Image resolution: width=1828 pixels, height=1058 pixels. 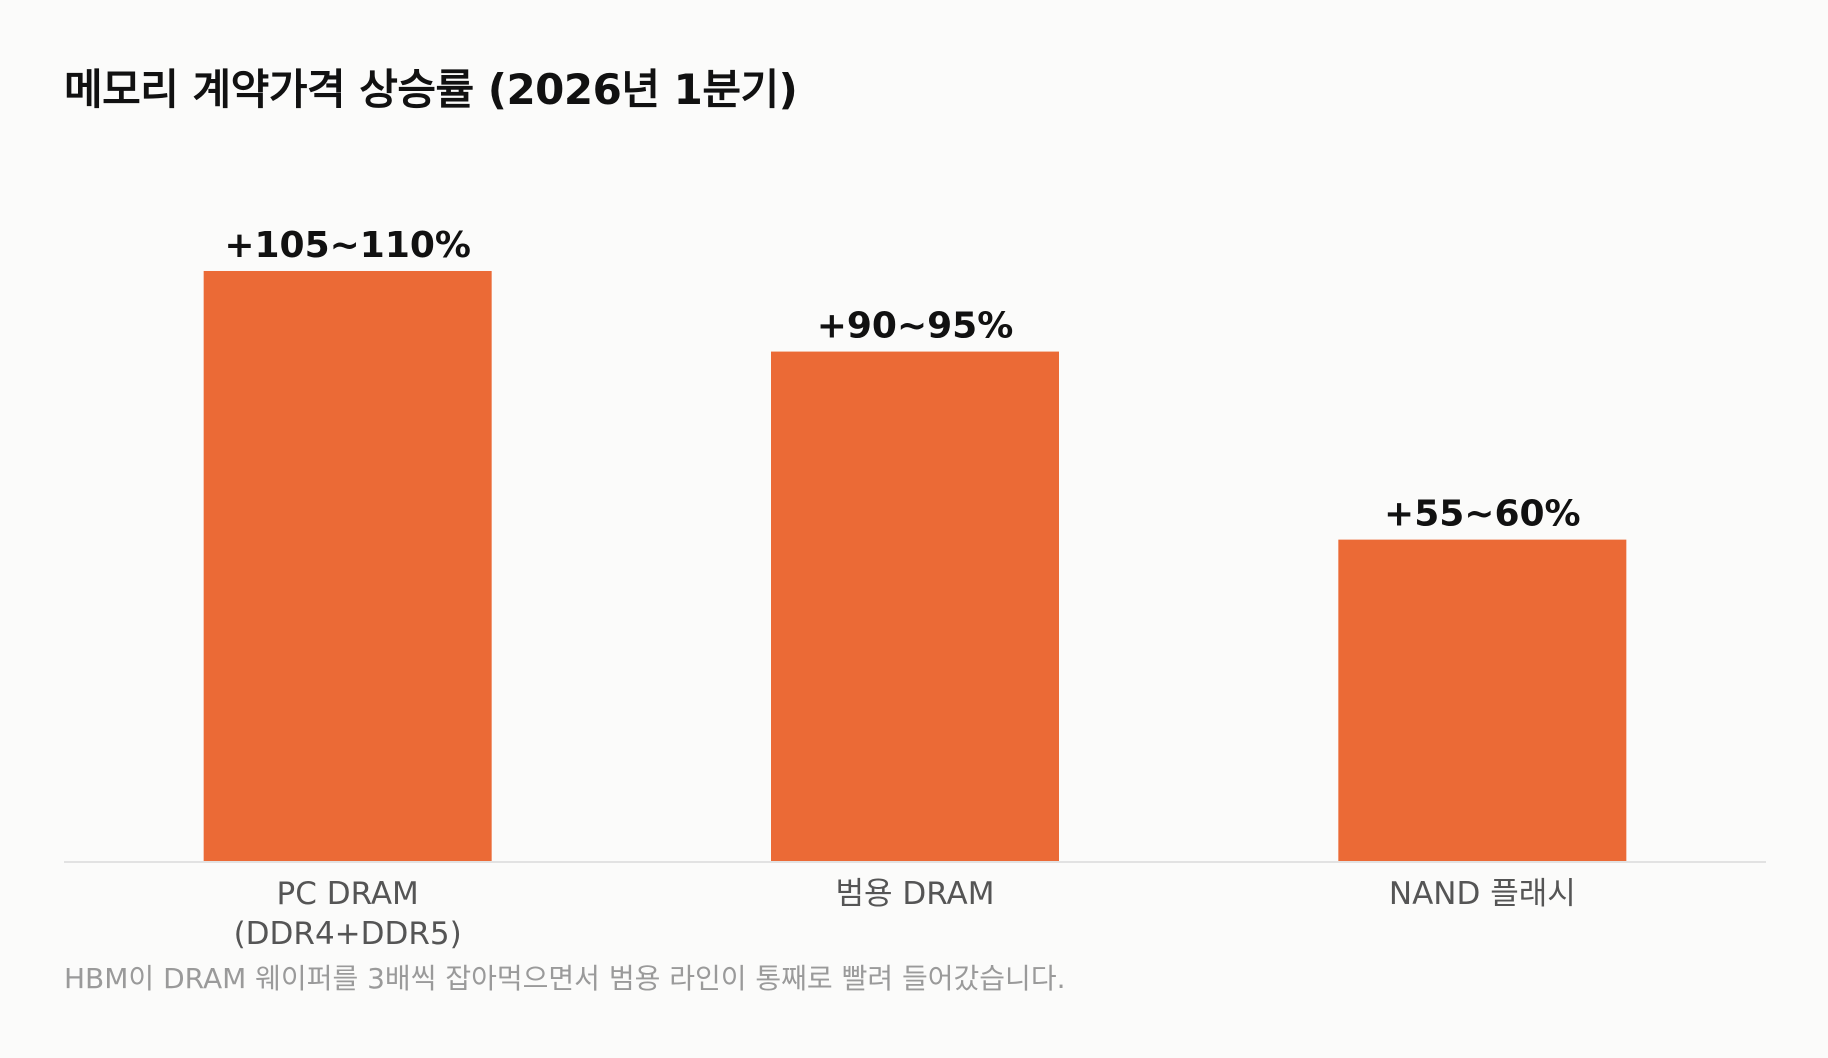 What do you see at coordinates (348, 934) in the screenshot?
I see `category-label-line: (DDR4+DDR5)` at bounding box center [348, 934].